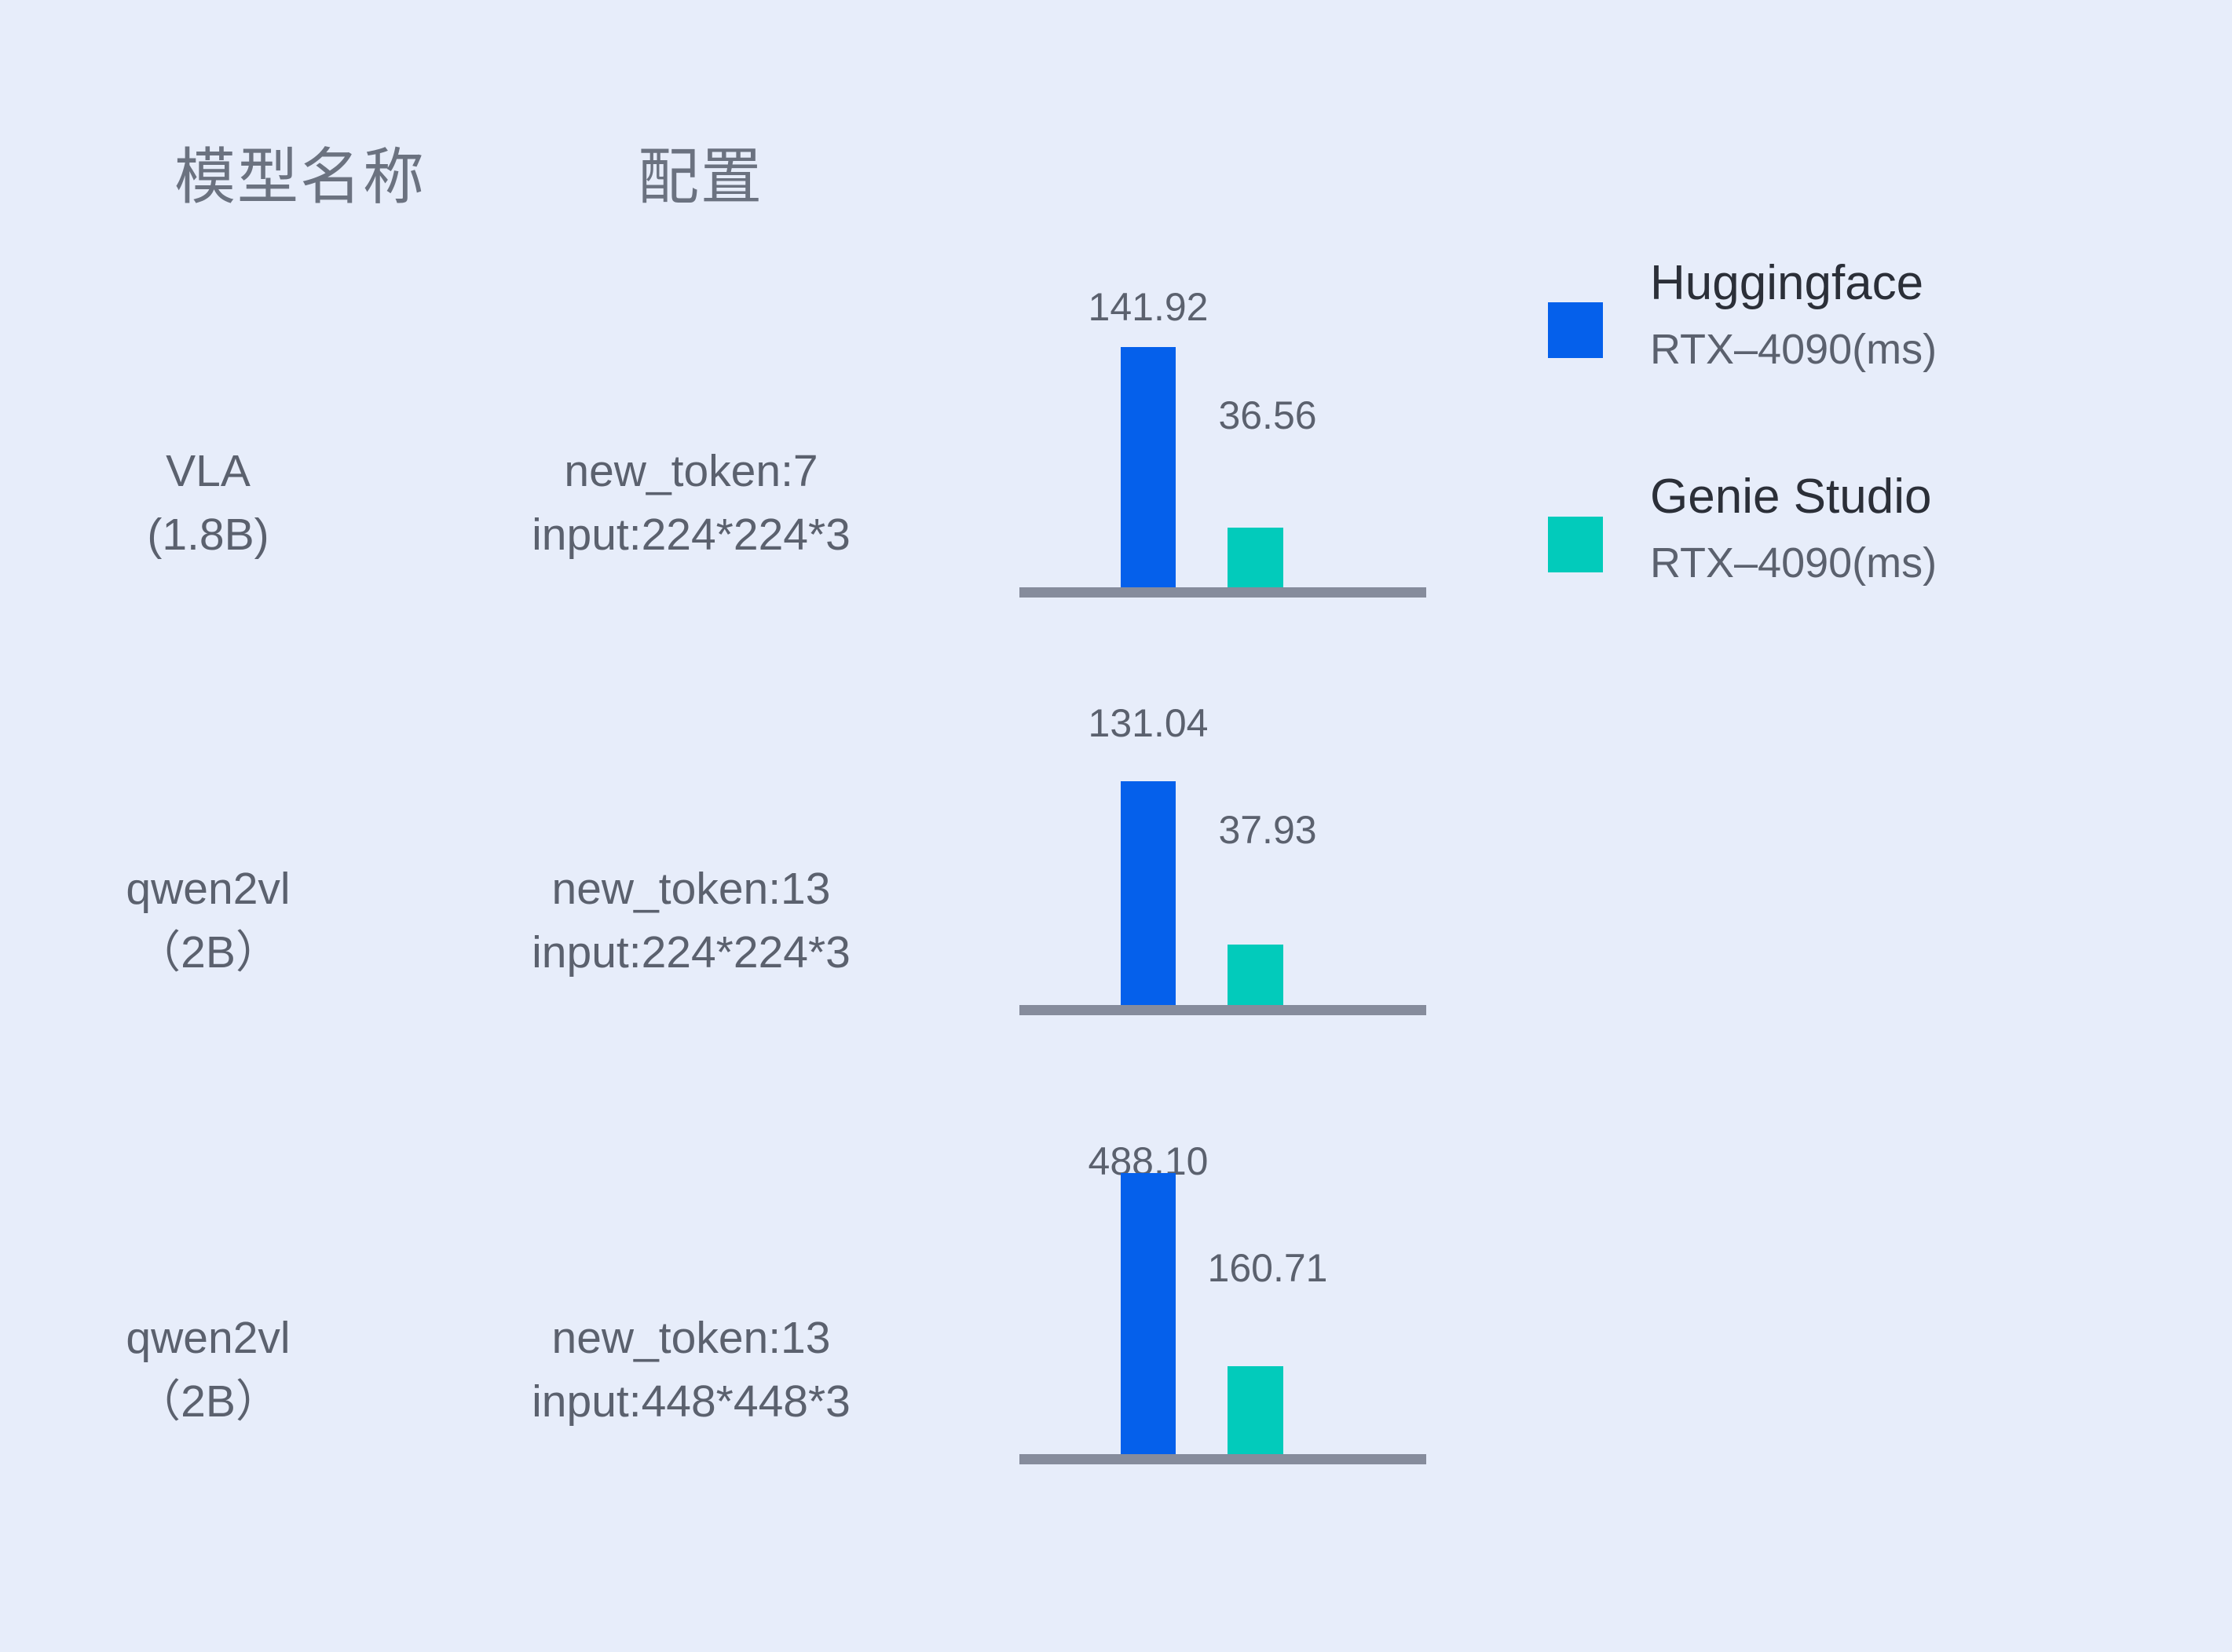 The image size is (2232, 1652). I want to click on bar-value-label-primary: 131.04, so click(1148, 723).